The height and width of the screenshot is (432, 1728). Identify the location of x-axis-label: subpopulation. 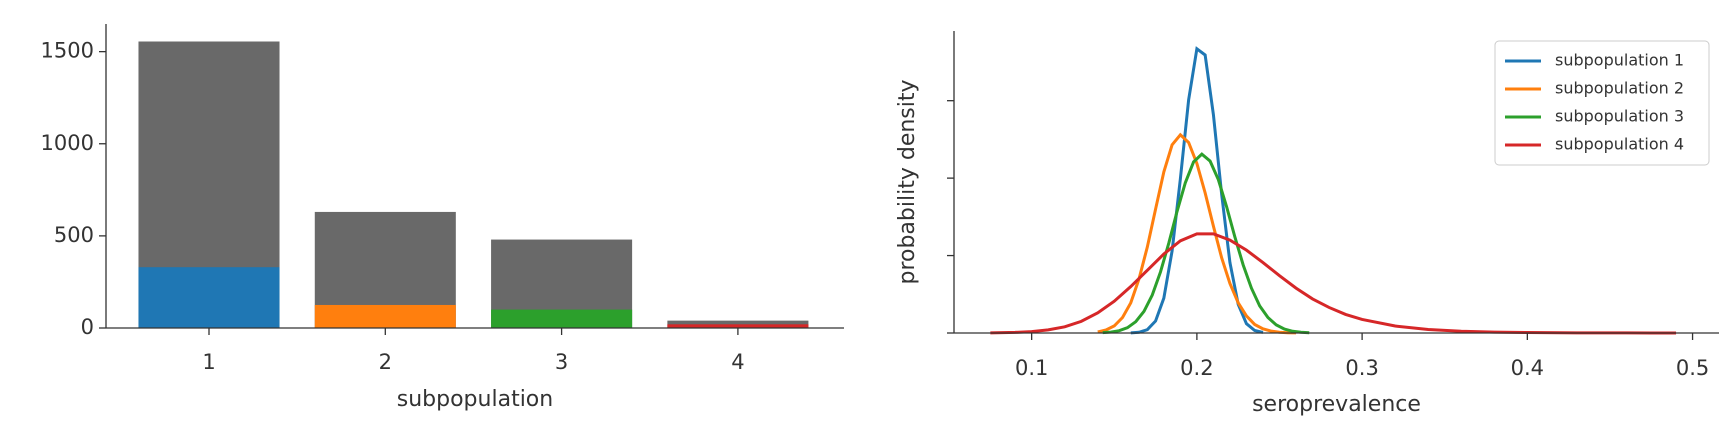
(475, 399).